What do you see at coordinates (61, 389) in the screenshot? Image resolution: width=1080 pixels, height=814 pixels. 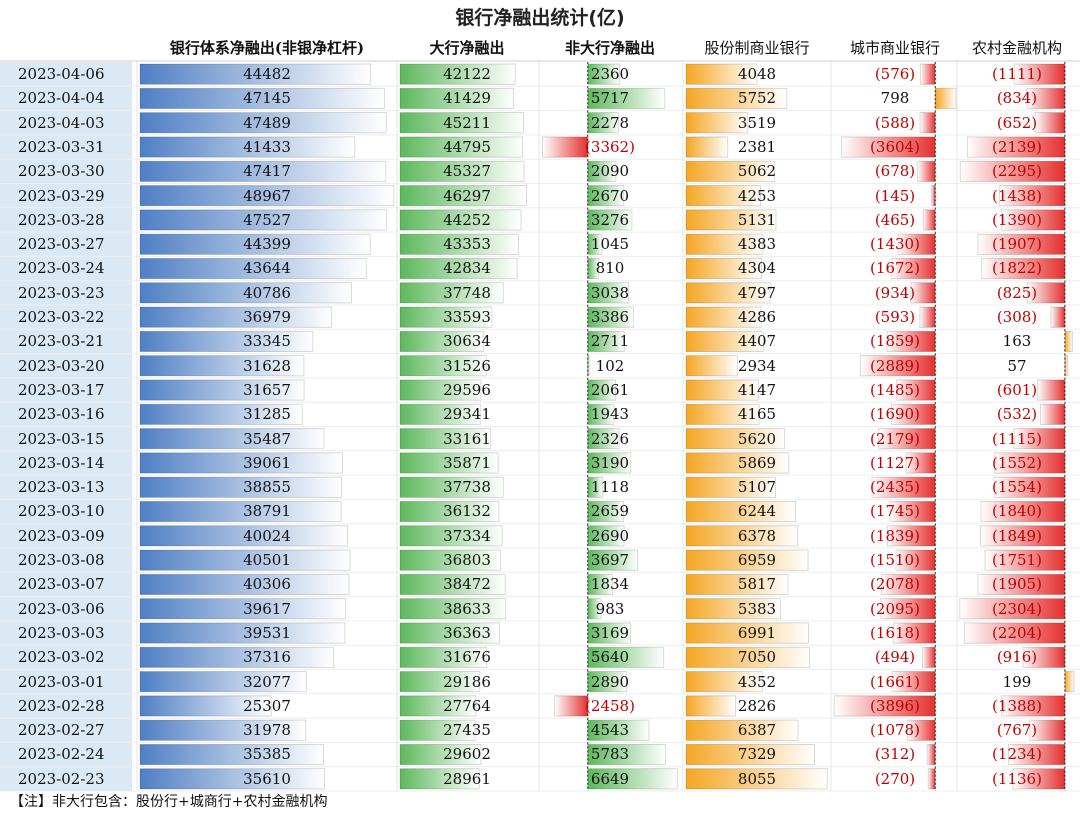 I see `row-date: 2023-03-17` at bounding box center [61, 389].